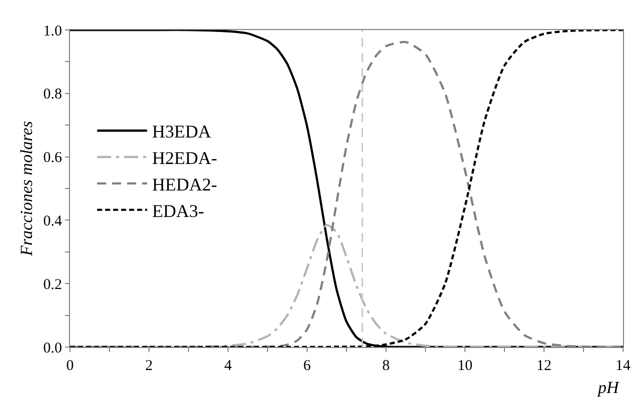  Describe the element at coordinates (544, 366) in the screenshot. I see `x-tick-label: 12` at that location.